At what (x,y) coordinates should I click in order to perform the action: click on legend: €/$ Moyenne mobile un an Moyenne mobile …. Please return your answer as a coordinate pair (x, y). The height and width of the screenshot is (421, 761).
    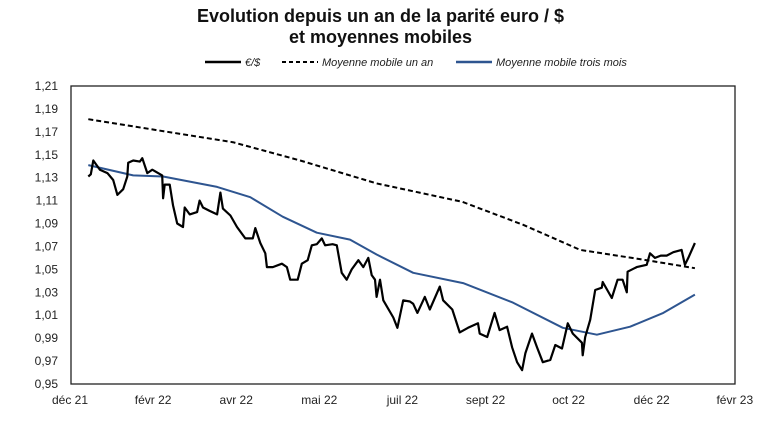
    Looking at the image, I should click on (416, 63).